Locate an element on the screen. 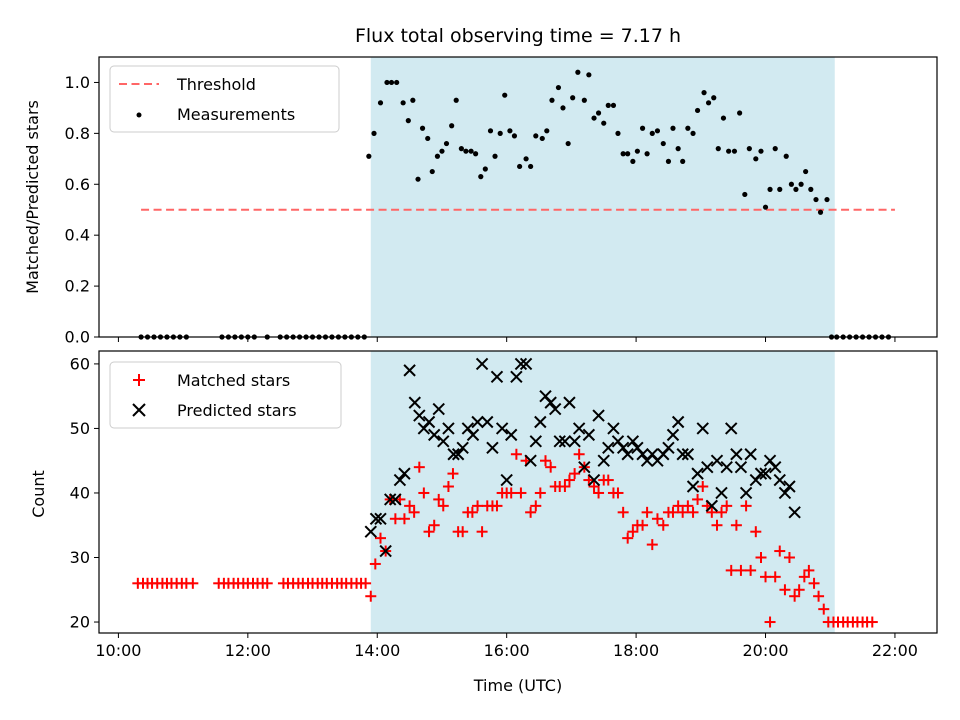 This screenshot has width=960, height=720. y-axis-label-bottom: Count is located at coordinates (38, 494).